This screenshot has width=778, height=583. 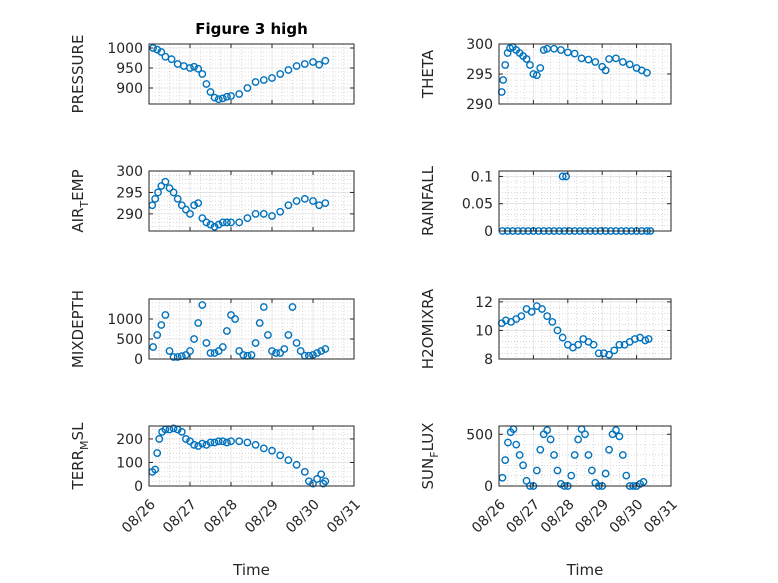 What do you see at coordinates (484, 303) in the screenshot?
I see `y-tick-label: 12` at bounding box center [484, 303].